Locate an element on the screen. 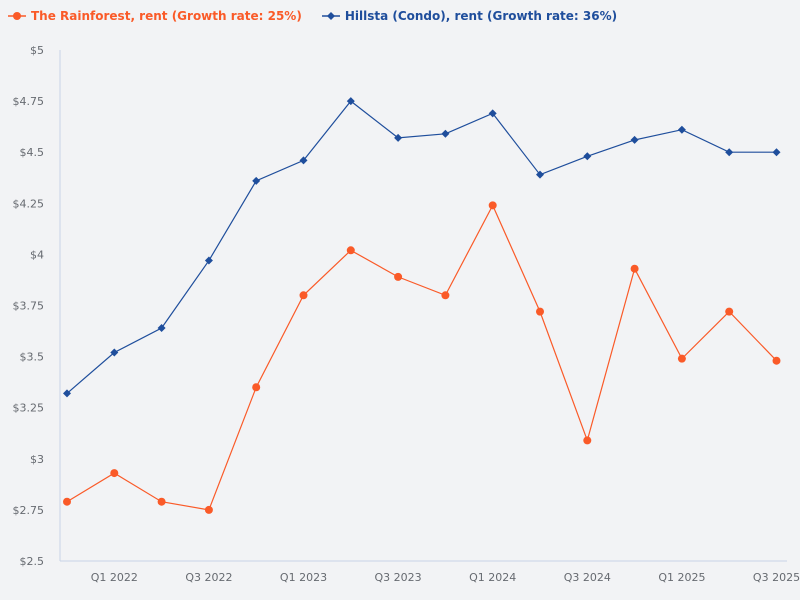 This screenshot has height=600, width=800. y-tick-label: $2.5 is located at coordinates (32, 561).